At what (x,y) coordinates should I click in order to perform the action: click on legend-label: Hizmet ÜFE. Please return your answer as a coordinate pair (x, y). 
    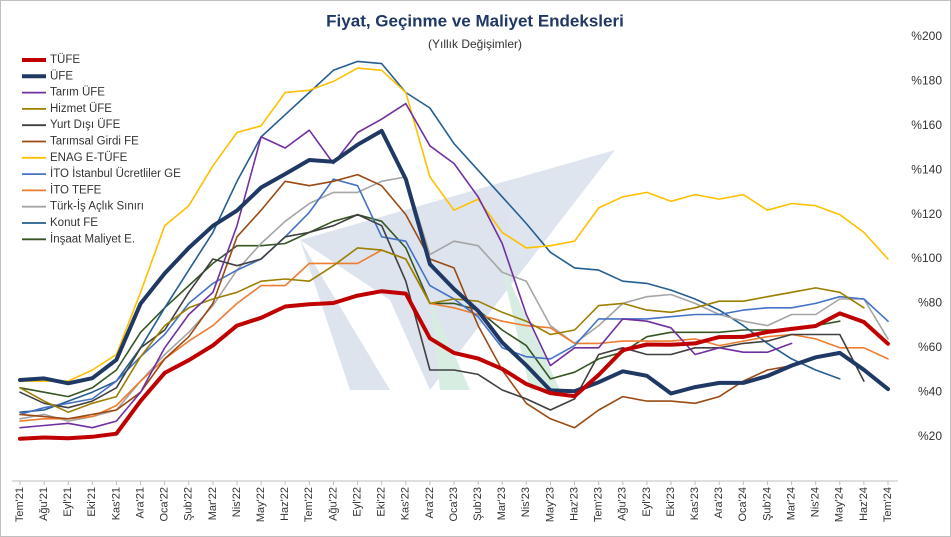
    Looking at the image, I should click on (81, 109).